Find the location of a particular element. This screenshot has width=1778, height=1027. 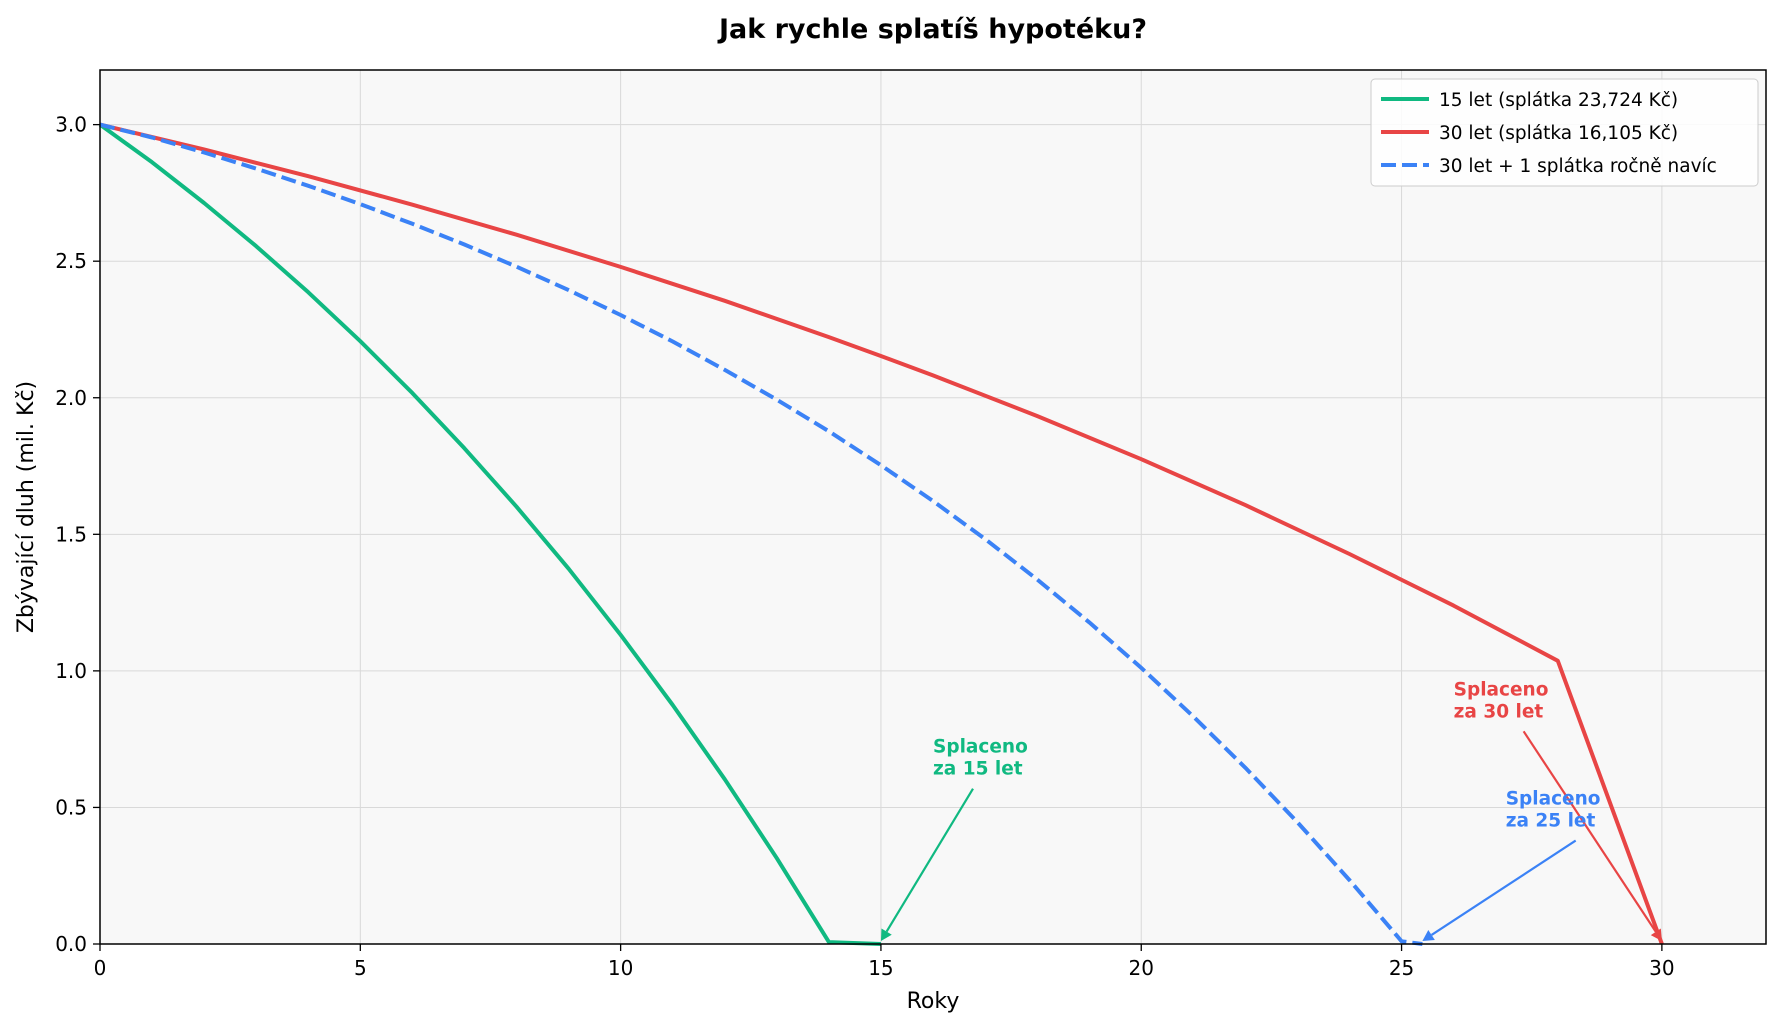

y-tick-label: 0.5 is located at coordinates (71, 807).